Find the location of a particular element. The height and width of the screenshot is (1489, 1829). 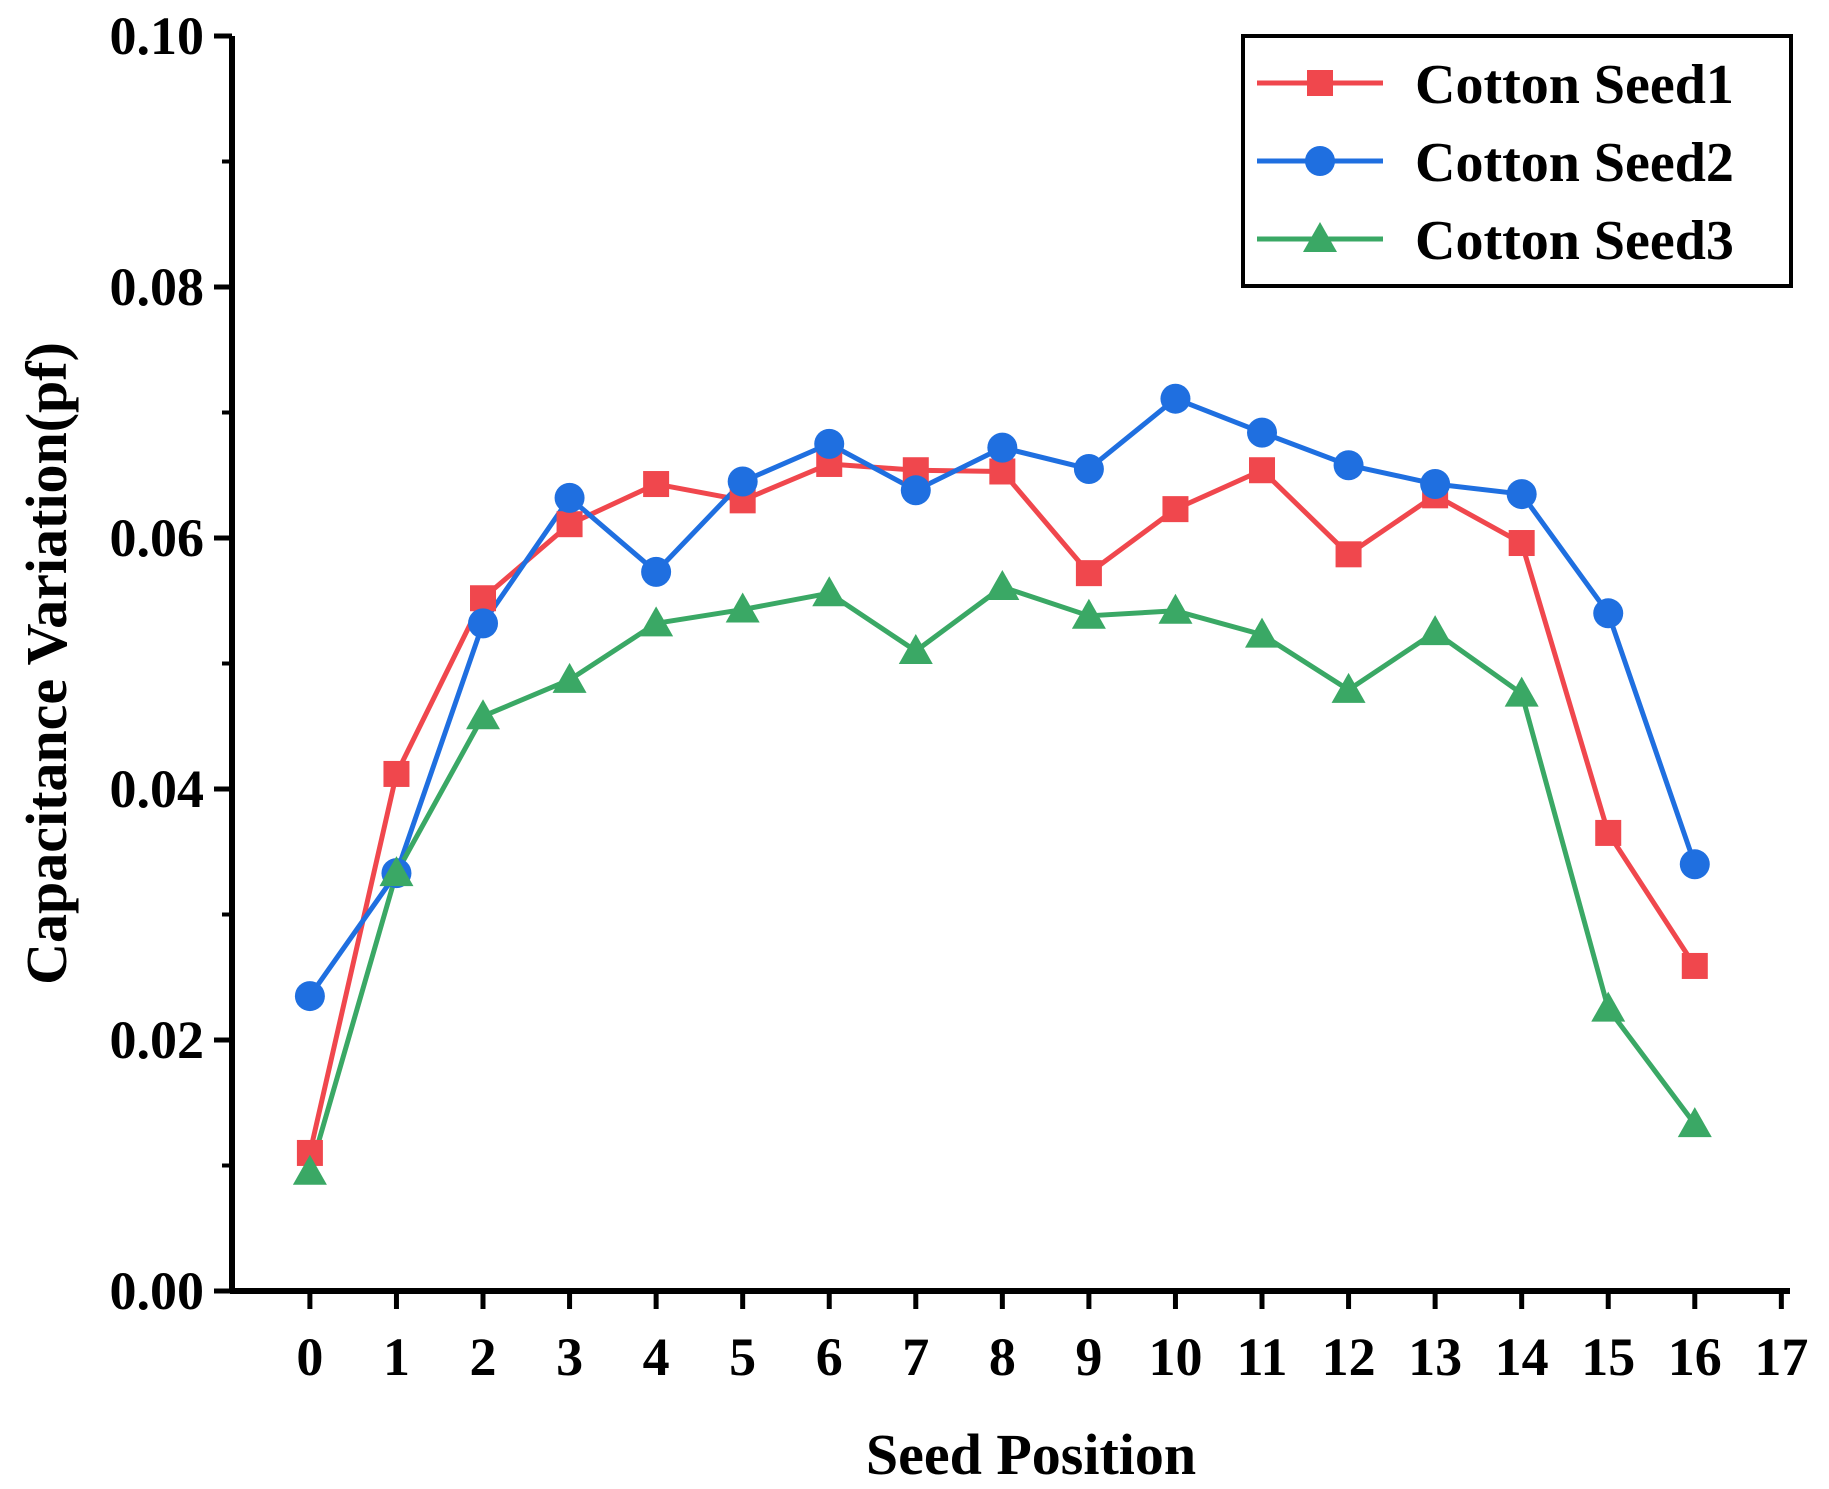

x-tick-label: 14 is located at coordinates (1522, 1357).